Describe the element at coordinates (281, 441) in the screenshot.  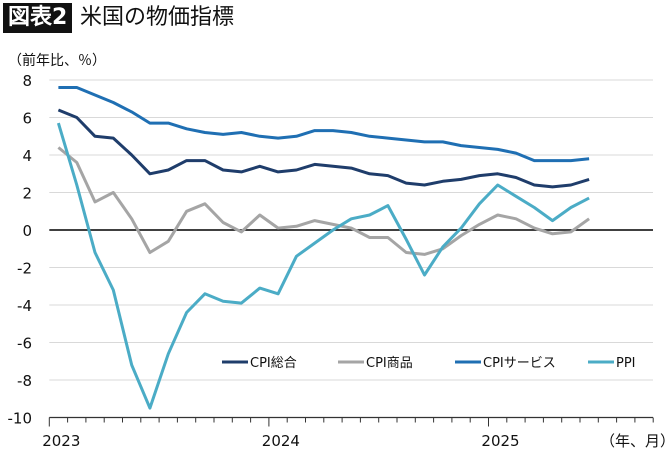
I see `x-tick-label: 2024` at that location.